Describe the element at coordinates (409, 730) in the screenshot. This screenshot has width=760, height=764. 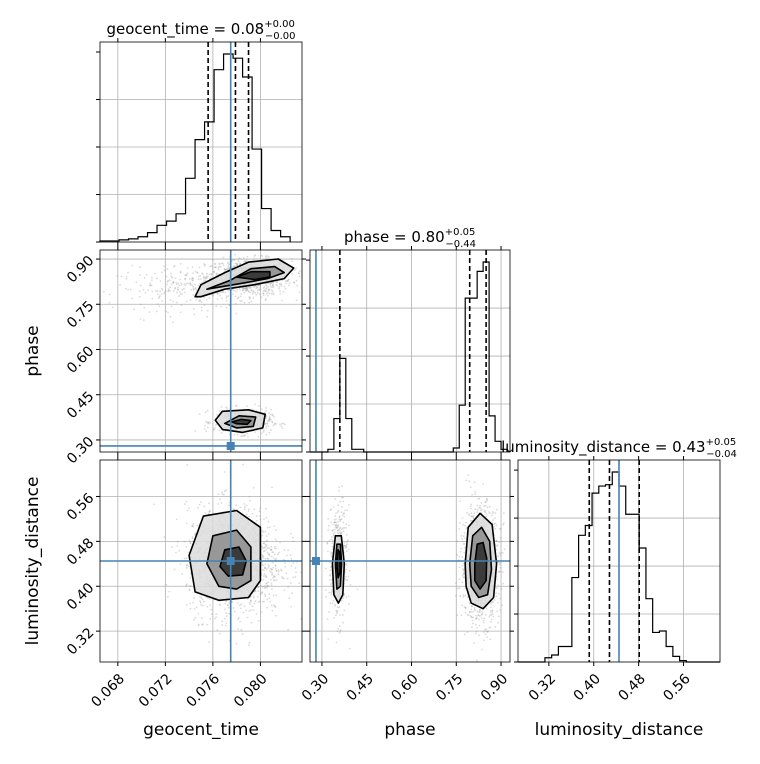
I see `x-axis-label-phase: phase` at that location.